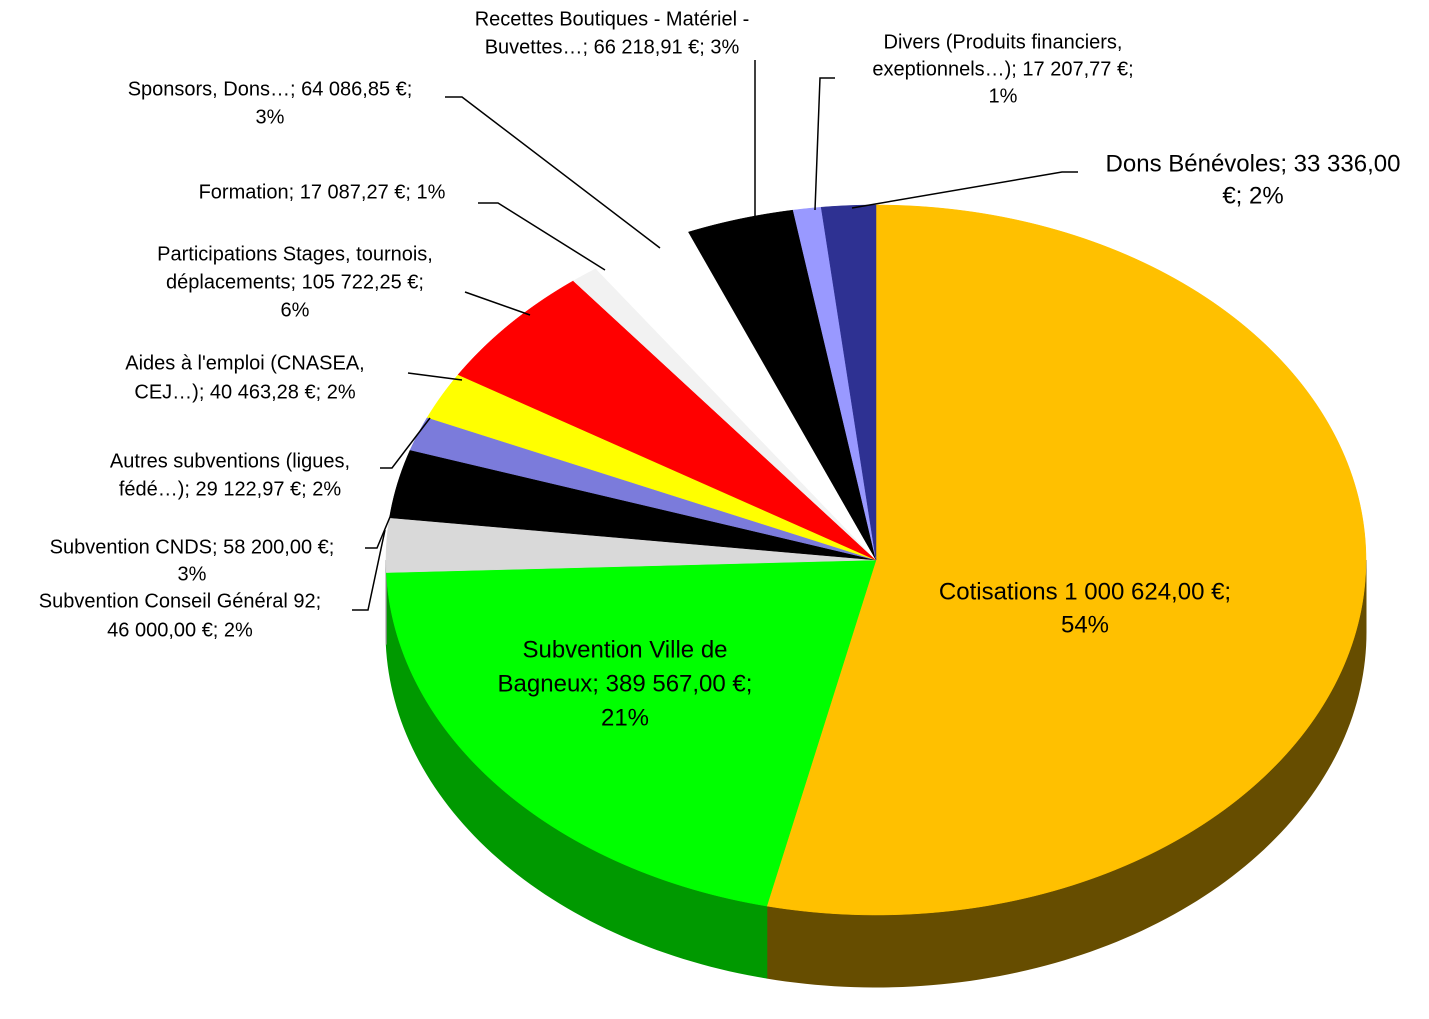 This screenshot has width=1429, height=1019. Describe the element at coordinates (244, 392) in the screenshot. I see `data-label: CEJ…); 40 463,28 €; 2%` at that location.